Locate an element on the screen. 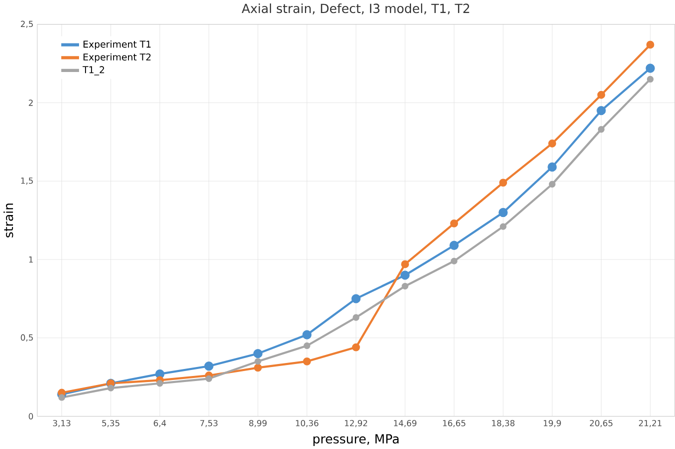 The height and width of the screenshot is (449, 675). x-tick-label: 21,21 is located at coordinates (650, 423).